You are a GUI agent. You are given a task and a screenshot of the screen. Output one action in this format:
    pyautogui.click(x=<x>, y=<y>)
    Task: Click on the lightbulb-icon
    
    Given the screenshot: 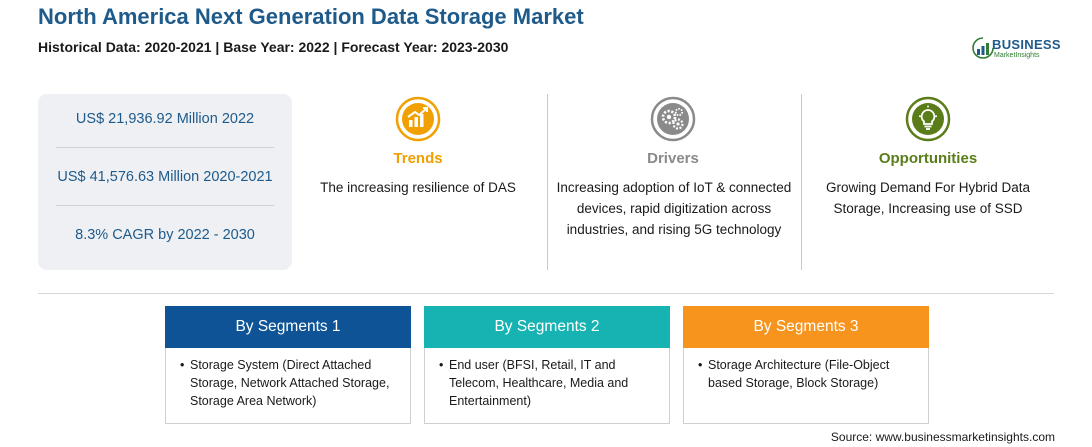 What is the action you would take?
    pyautogui.click(x=928, y=119)
    